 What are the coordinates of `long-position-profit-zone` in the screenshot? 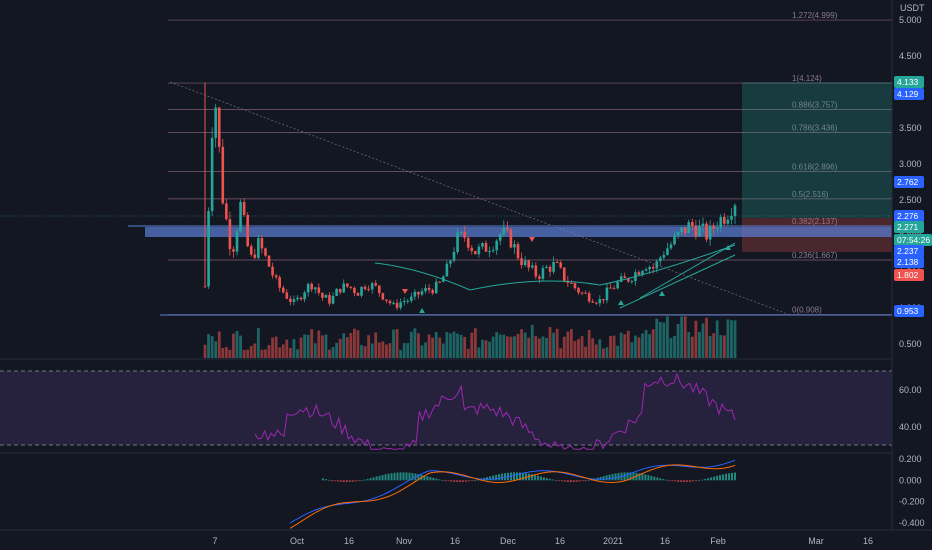 It's located at (817, 150).